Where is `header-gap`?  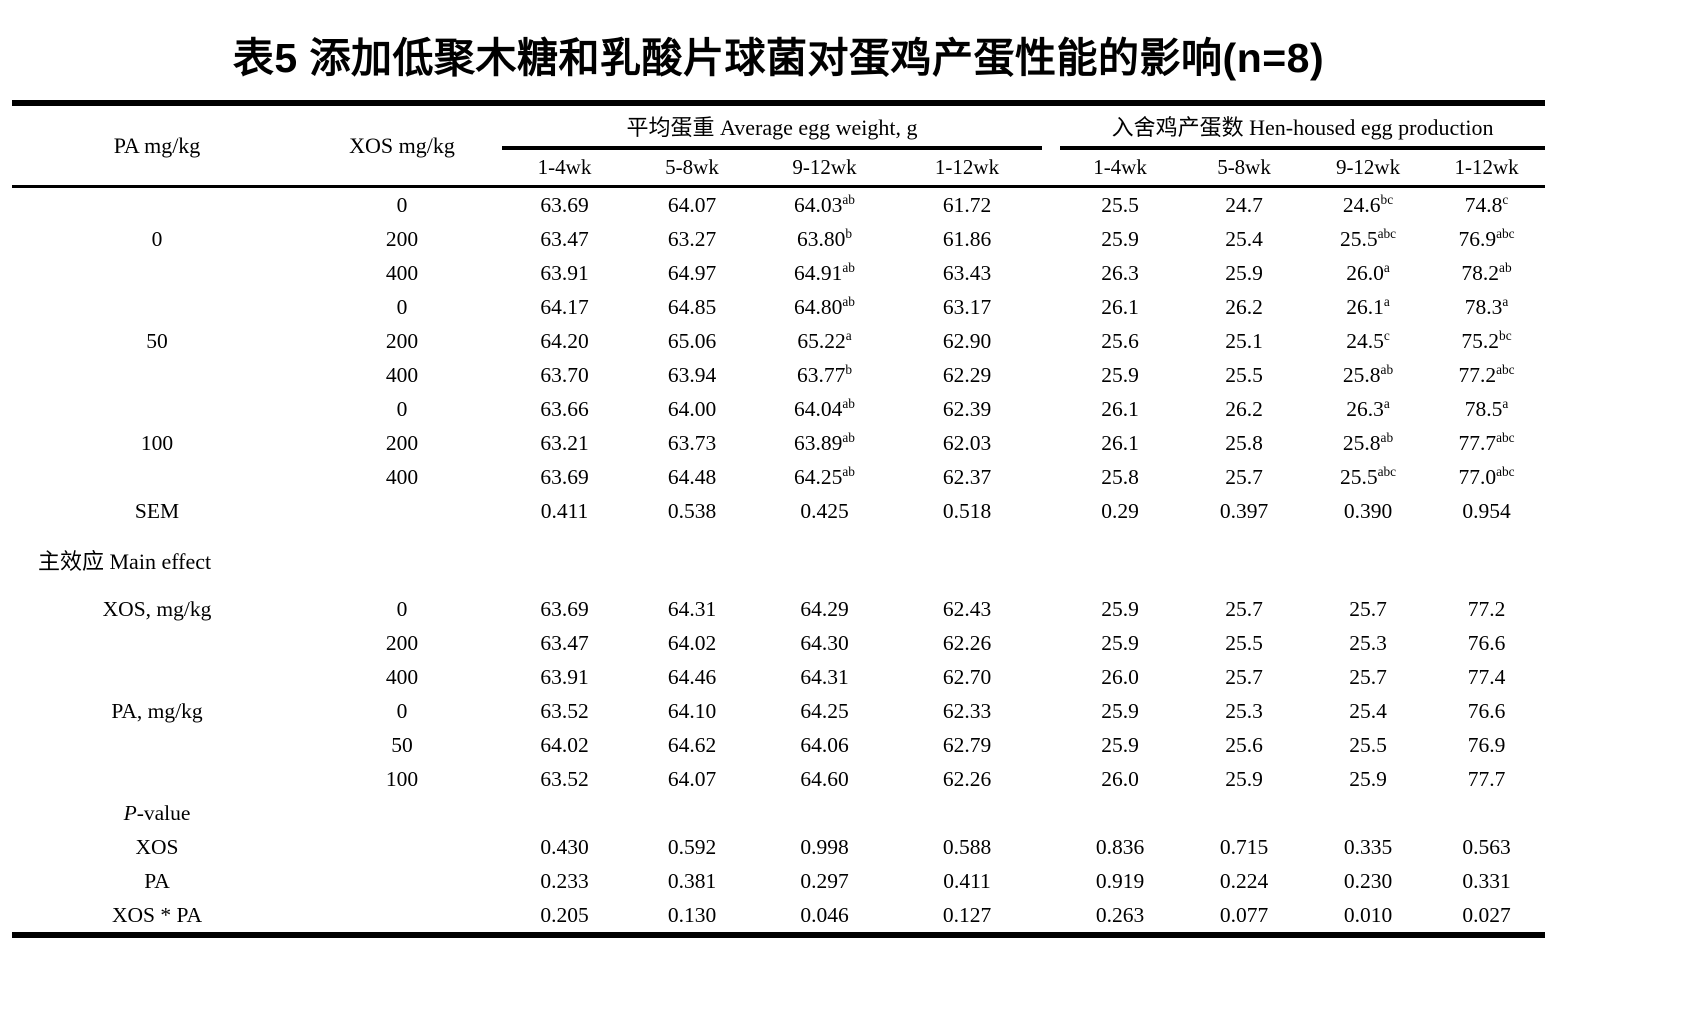 header-gap is located at coordinates (1051, 145).